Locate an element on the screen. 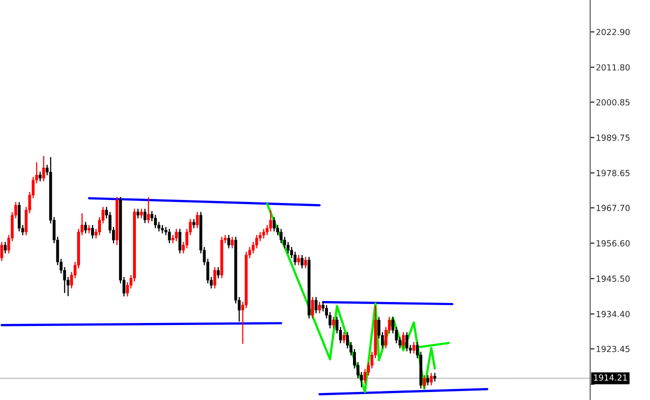 The image size is (650, 400). y-tick-label: 1956.60 is located at coordinates (613, 243).